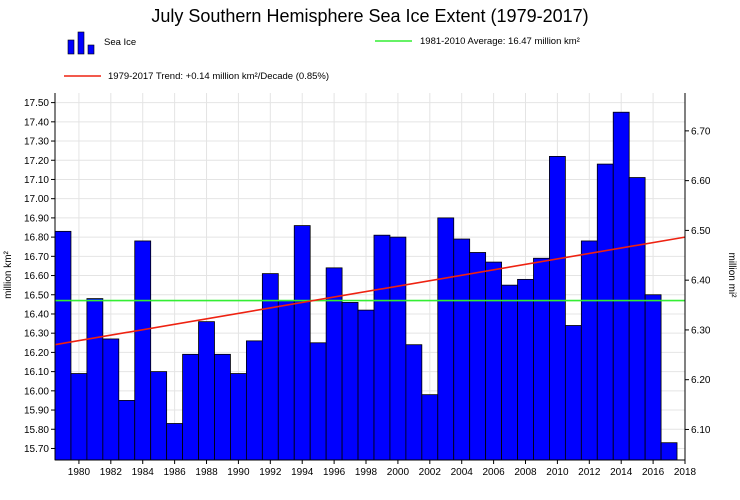 This screenshot has height=500, width=740. What do you see at coordinates (159, 416) in the screenshot?
I see `bar-1985` at bounding box center [159, 416].